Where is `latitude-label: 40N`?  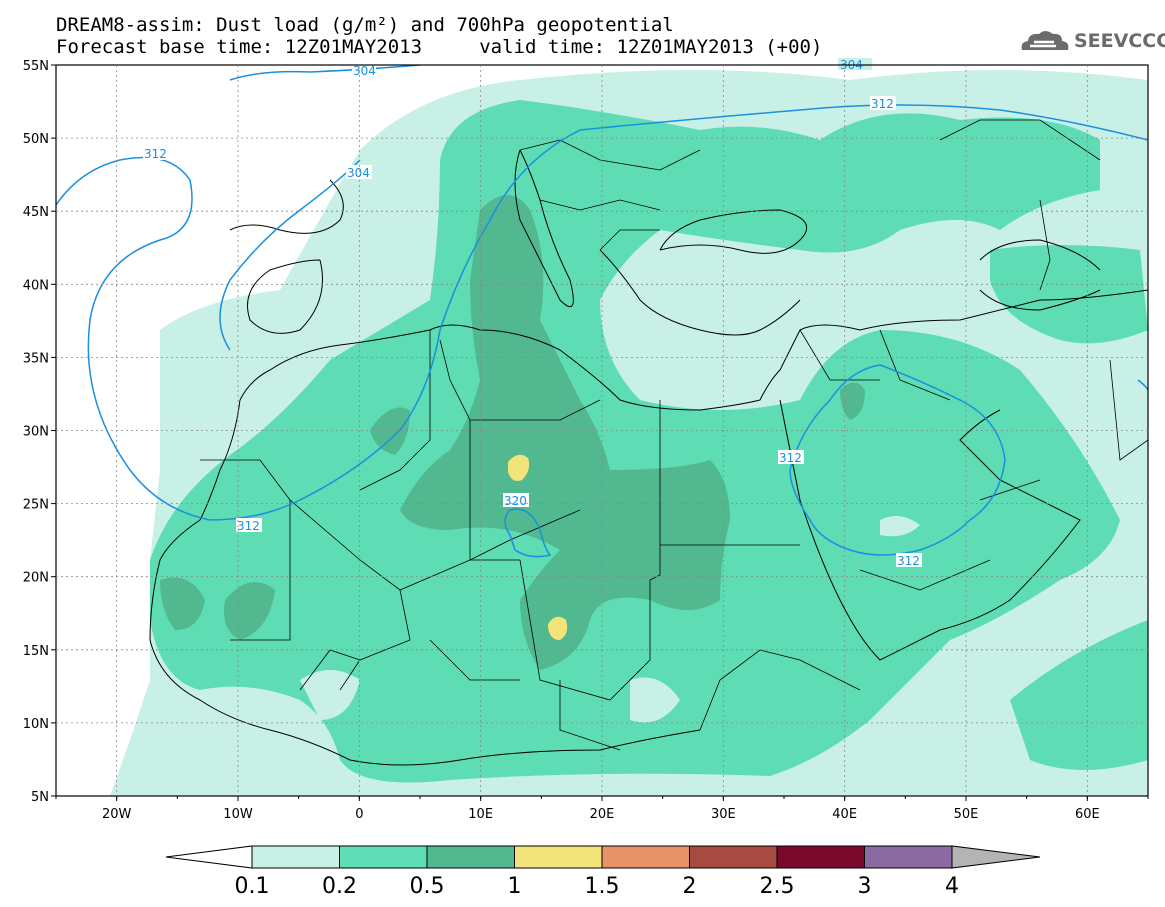 latitude-label: 40N is located at coordinates (36, 285).